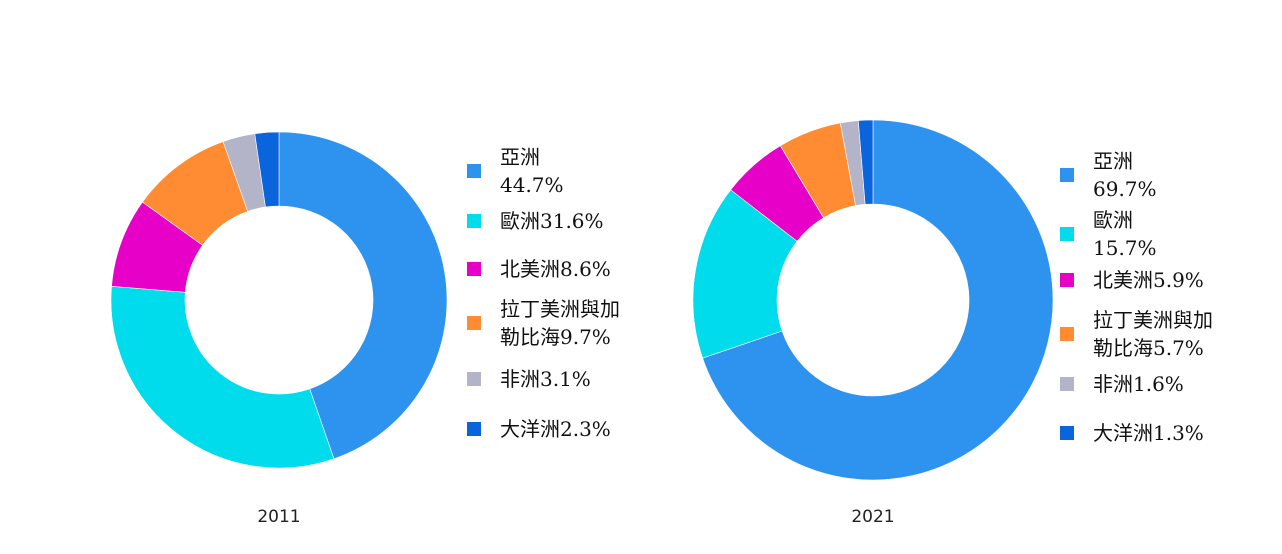 Image resolution: width=1282 pixels, height=554 pixels. Describe the element at coordinates (555, 337) in the screenshot. I see `legend-label-line: 勒比海9.7%` at that location.